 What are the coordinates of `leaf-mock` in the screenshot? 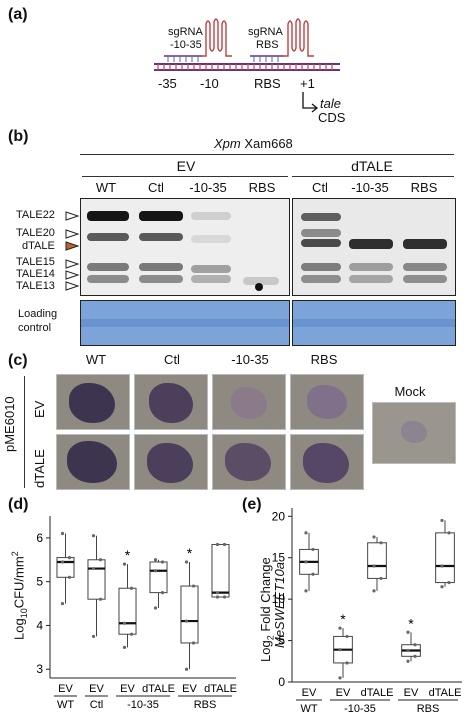 It's located at (414, 433).